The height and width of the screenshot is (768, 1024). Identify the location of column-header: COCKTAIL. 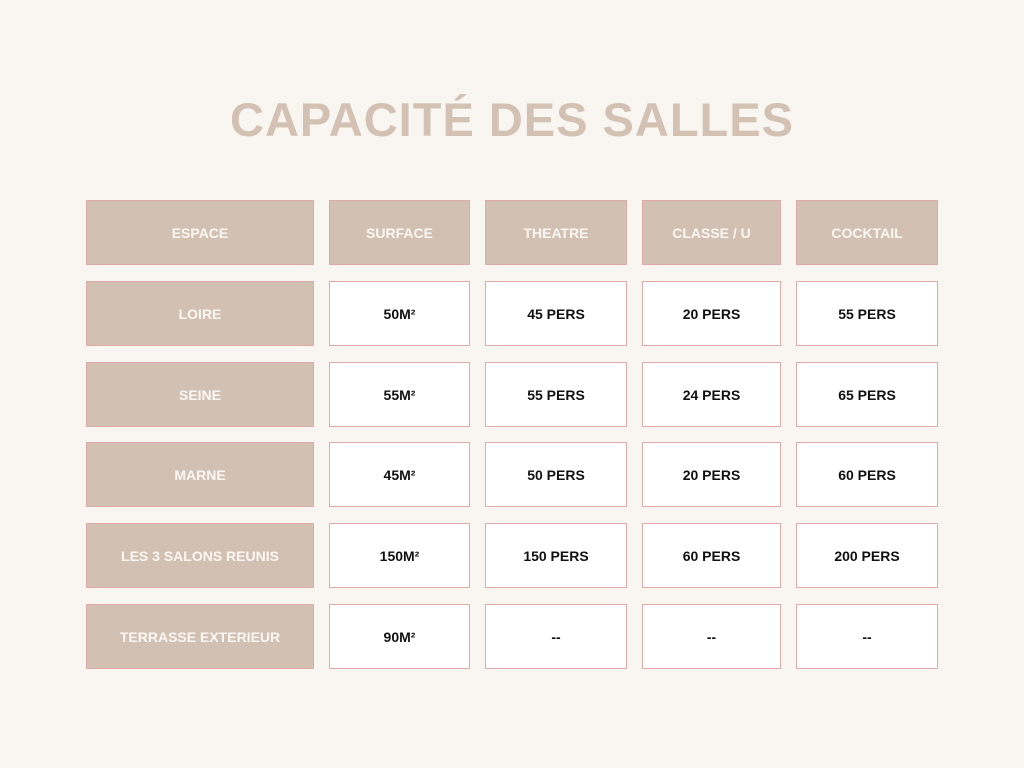
(867, 232).